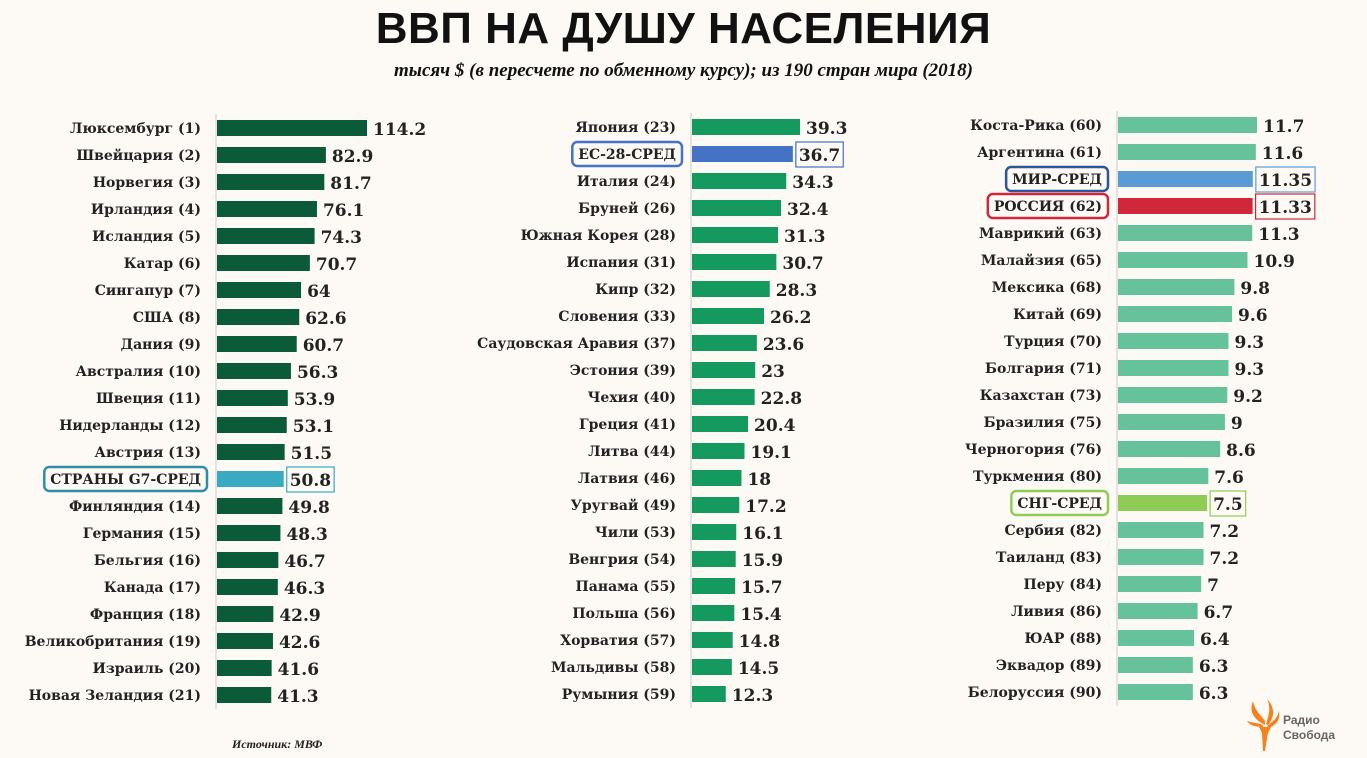  I want to click on value-label: 26.2, so click(790, 318).